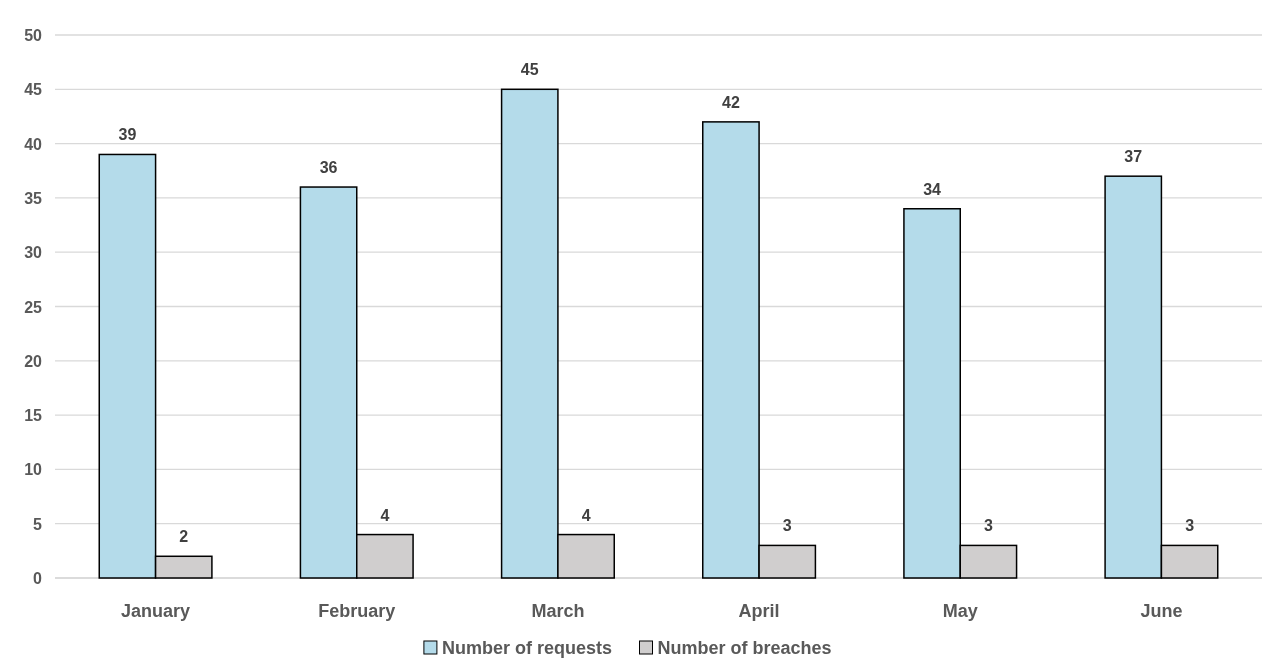  I want to click on x-tick-label: June, so click(1161, 611).